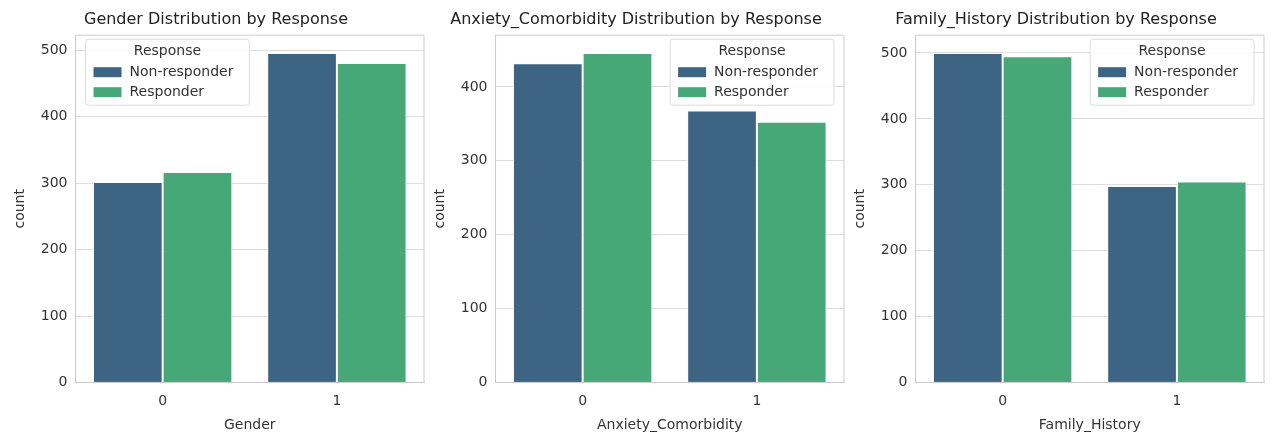 This screenshot has height=448, width=1277. Describe the element at coordinates (636, 18) in the screenshot. I see `chart-title: Anxiety_Comorbidity Distribution by Response` at that location.